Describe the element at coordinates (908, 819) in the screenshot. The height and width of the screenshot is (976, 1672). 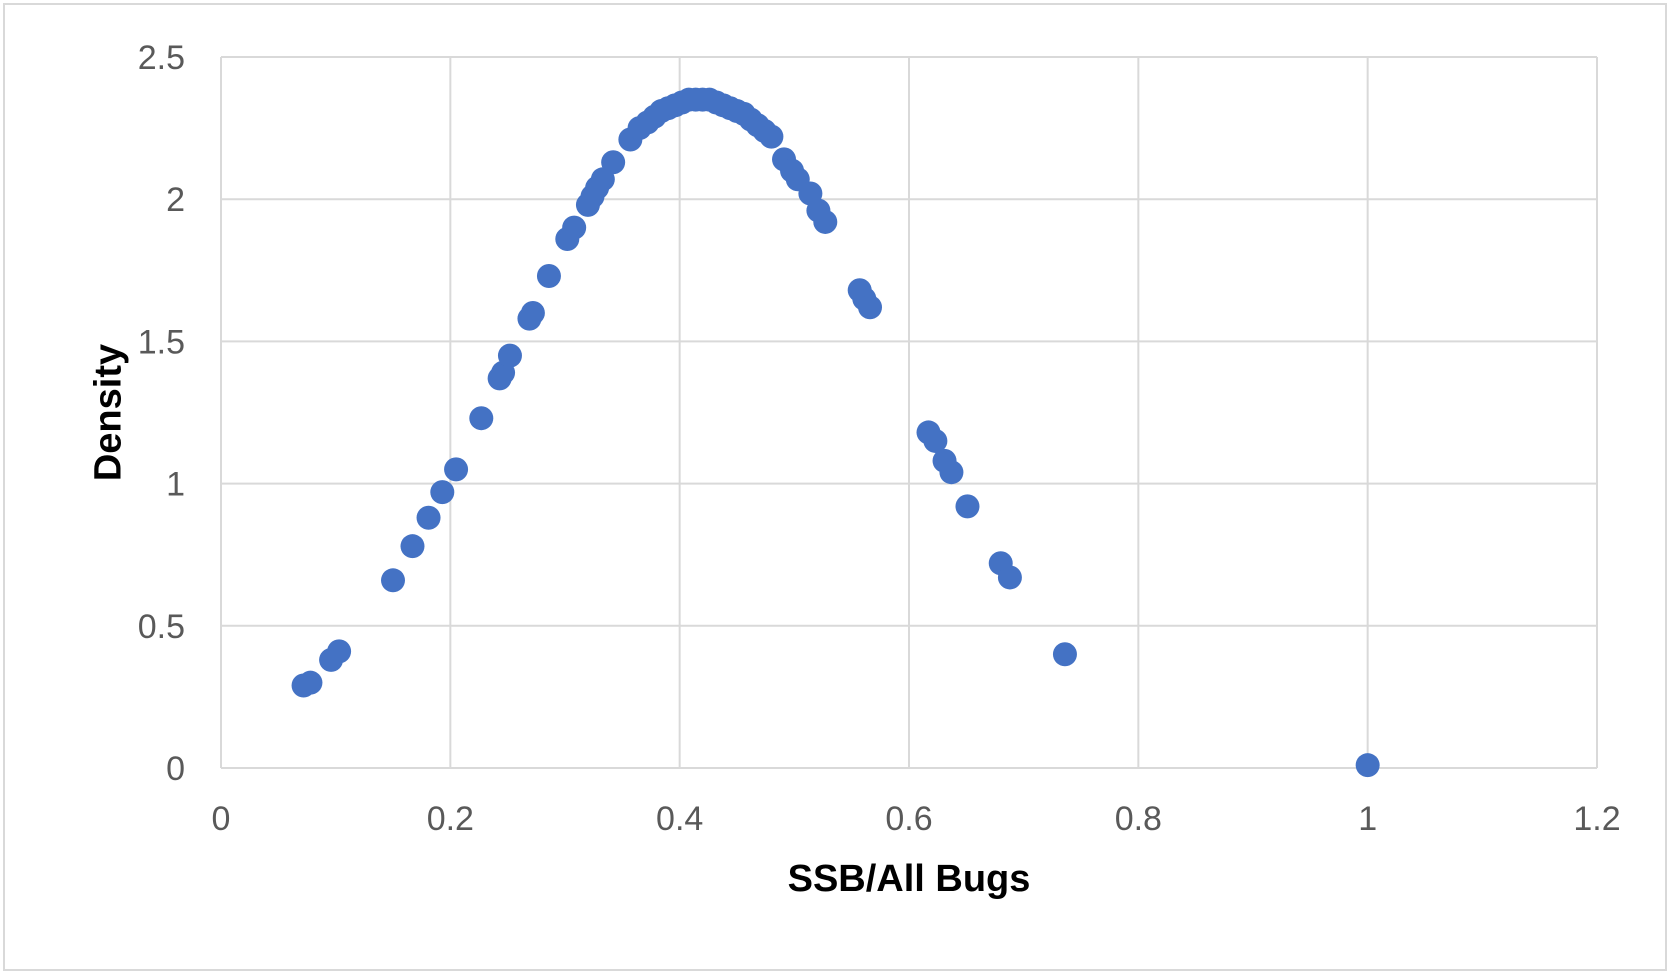
I see `x-tick-label: 0.6` at that location.